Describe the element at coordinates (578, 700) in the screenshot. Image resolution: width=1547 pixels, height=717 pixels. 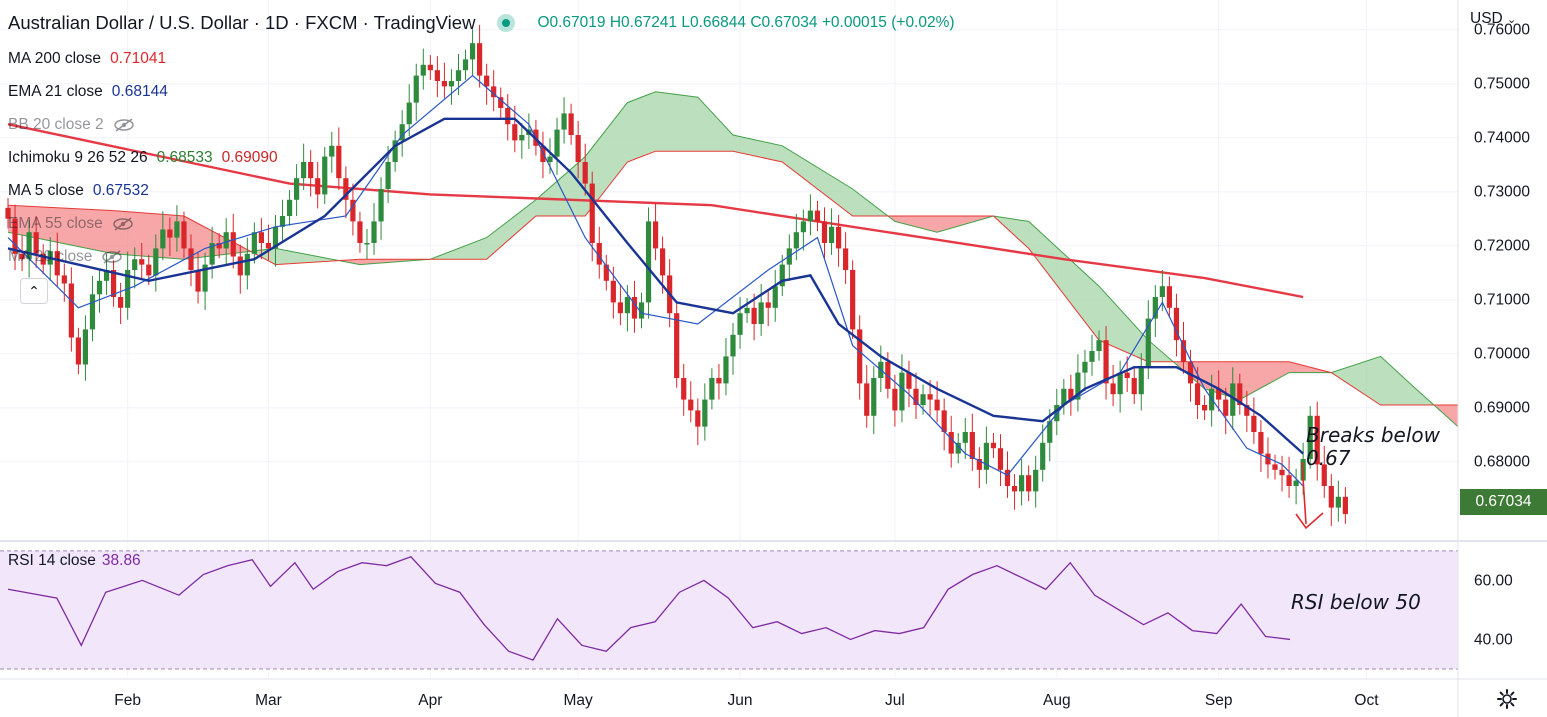
I see `time-tick-label: May` at that location.